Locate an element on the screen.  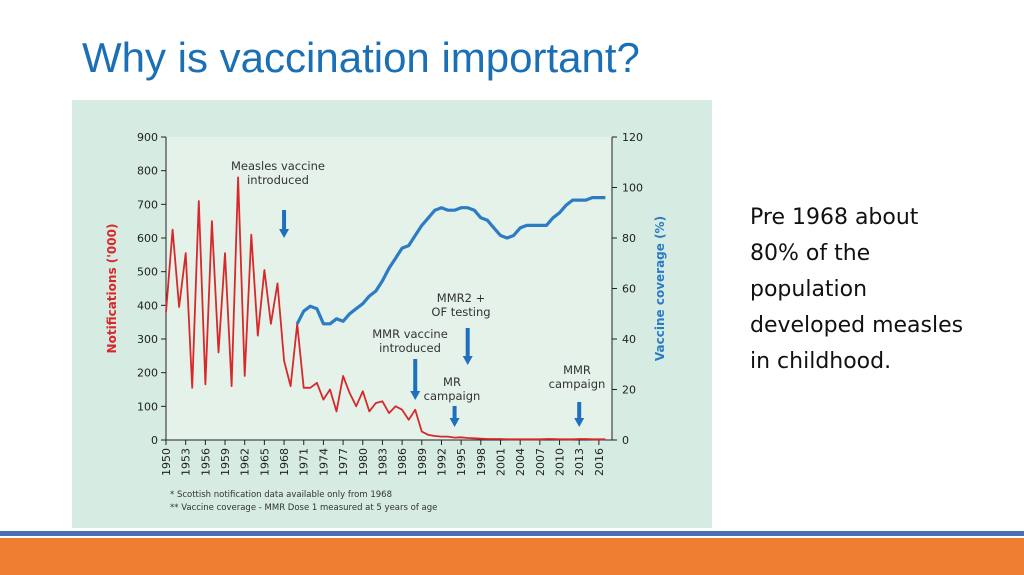
x-tick-label: 2004 is located at coordinates (520, 462).